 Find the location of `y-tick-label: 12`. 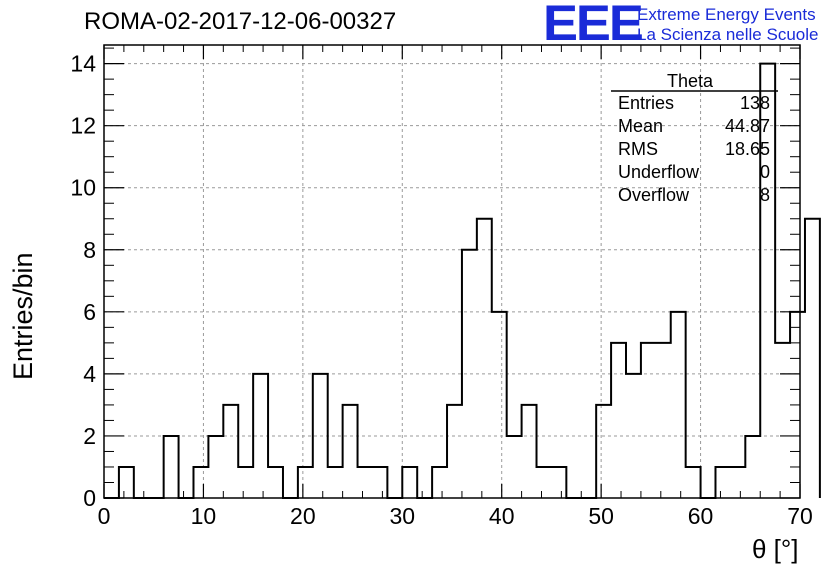

y-tick-label: 12 is located at coordinates (83, 126).